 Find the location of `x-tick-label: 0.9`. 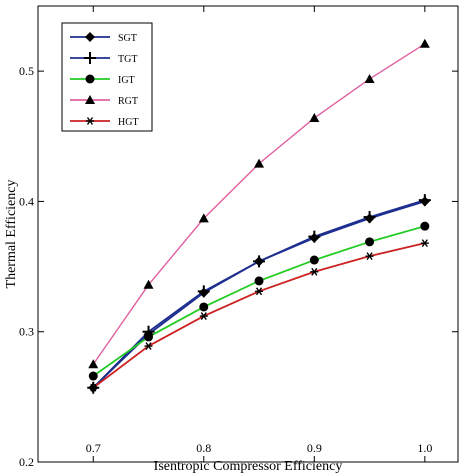

x-tick-label: 0.9 is located at coordinates (314, 448).